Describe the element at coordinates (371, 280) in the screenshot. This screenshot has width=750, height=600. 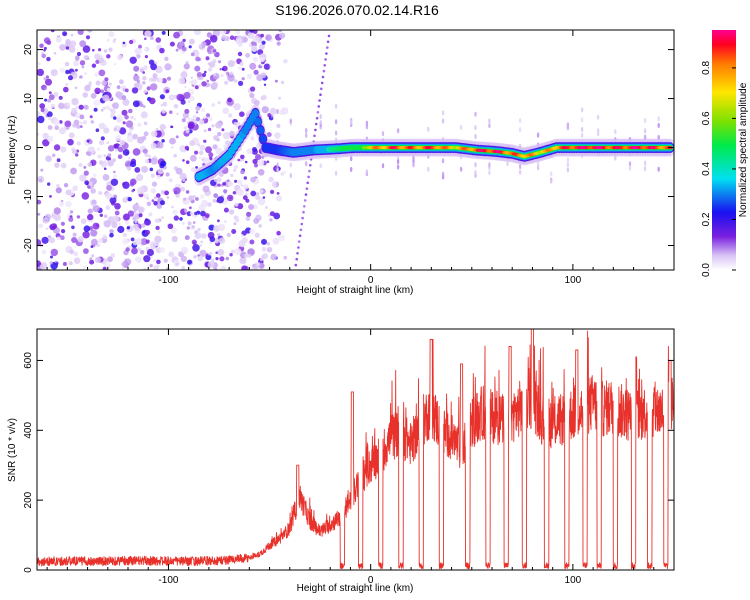
I see `x-tick-label: 0` at that location.